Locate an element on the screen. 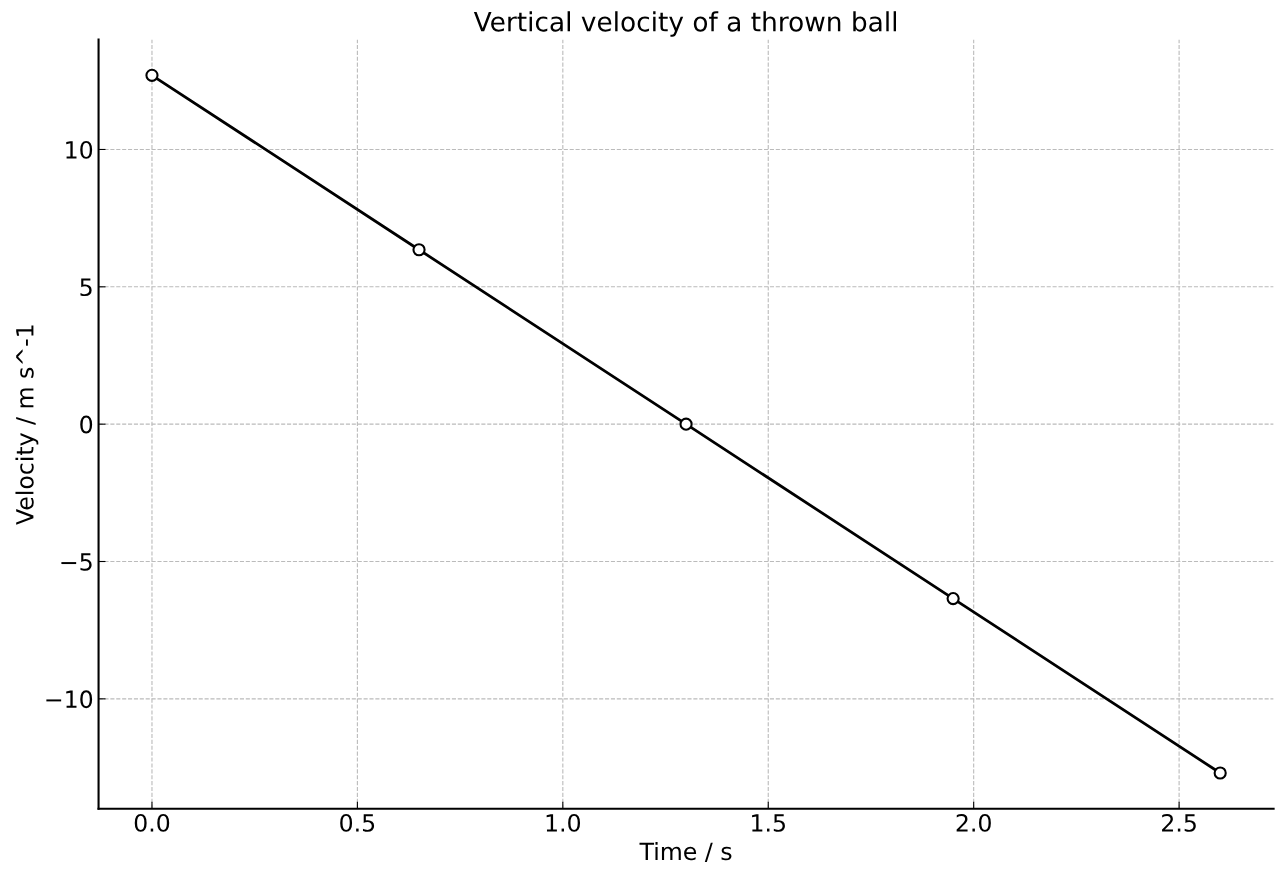  y-tick-label: 5 is located at coordinates (86, 287).